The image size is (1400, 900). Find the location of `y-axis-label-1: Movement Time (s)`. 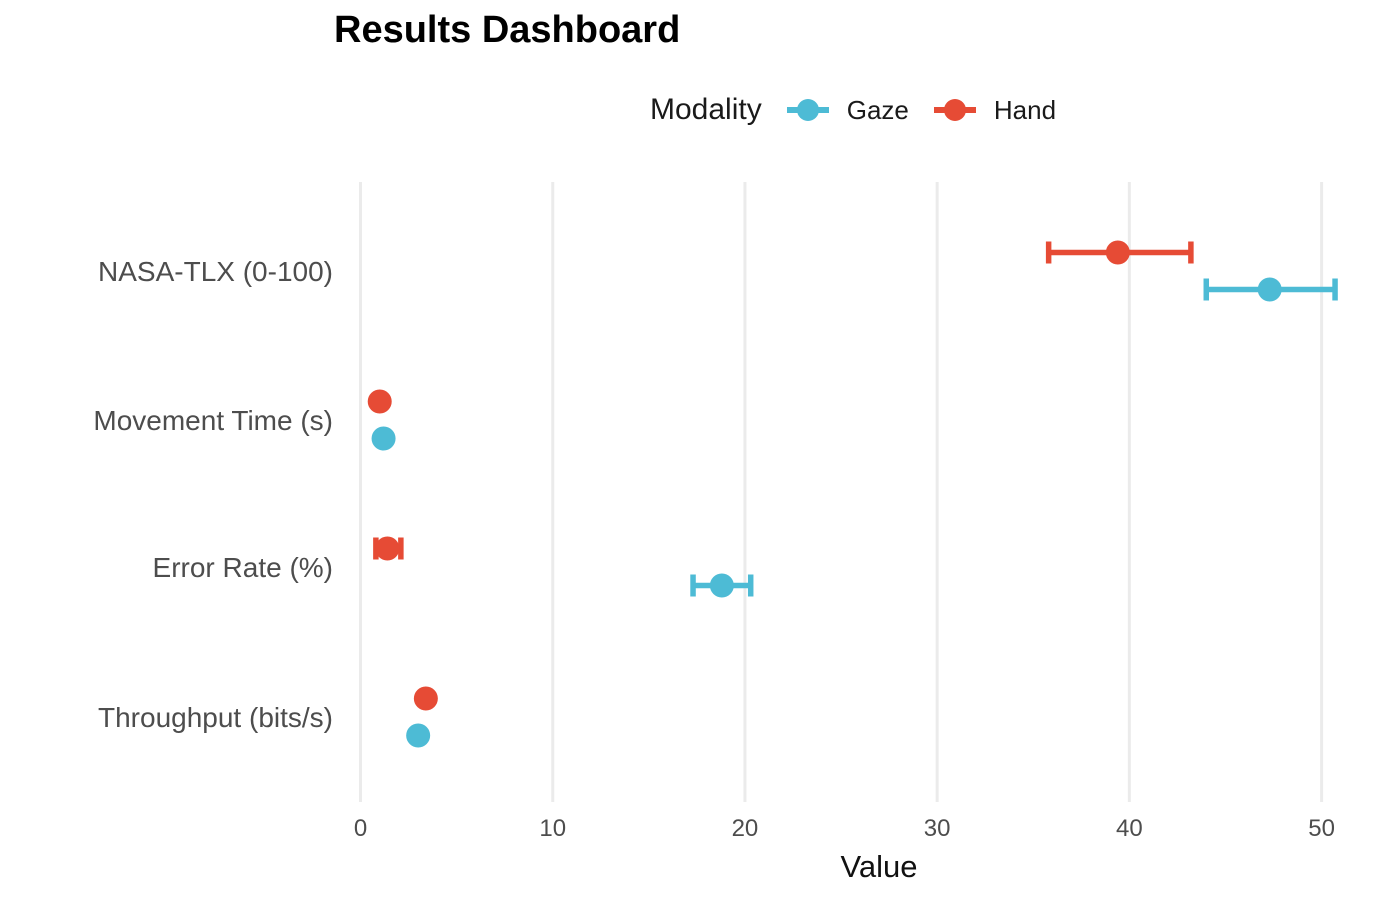

y-axis-label-1: Movement Time (s) is located at coordinates (213, 420).